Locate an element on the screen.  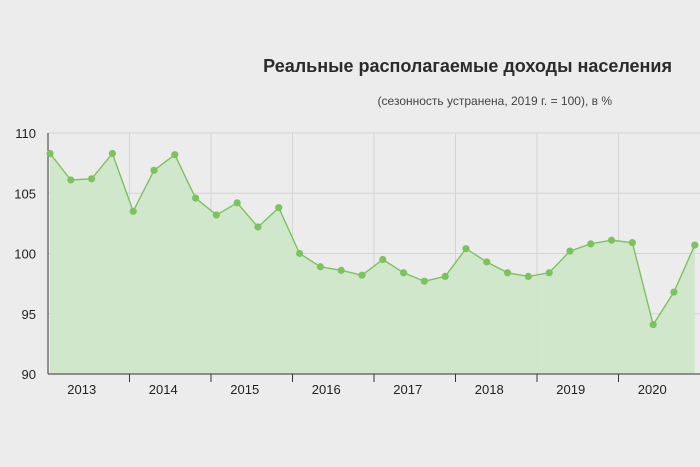
x-tick-label: 2015 is located at coordinates (244, 389).